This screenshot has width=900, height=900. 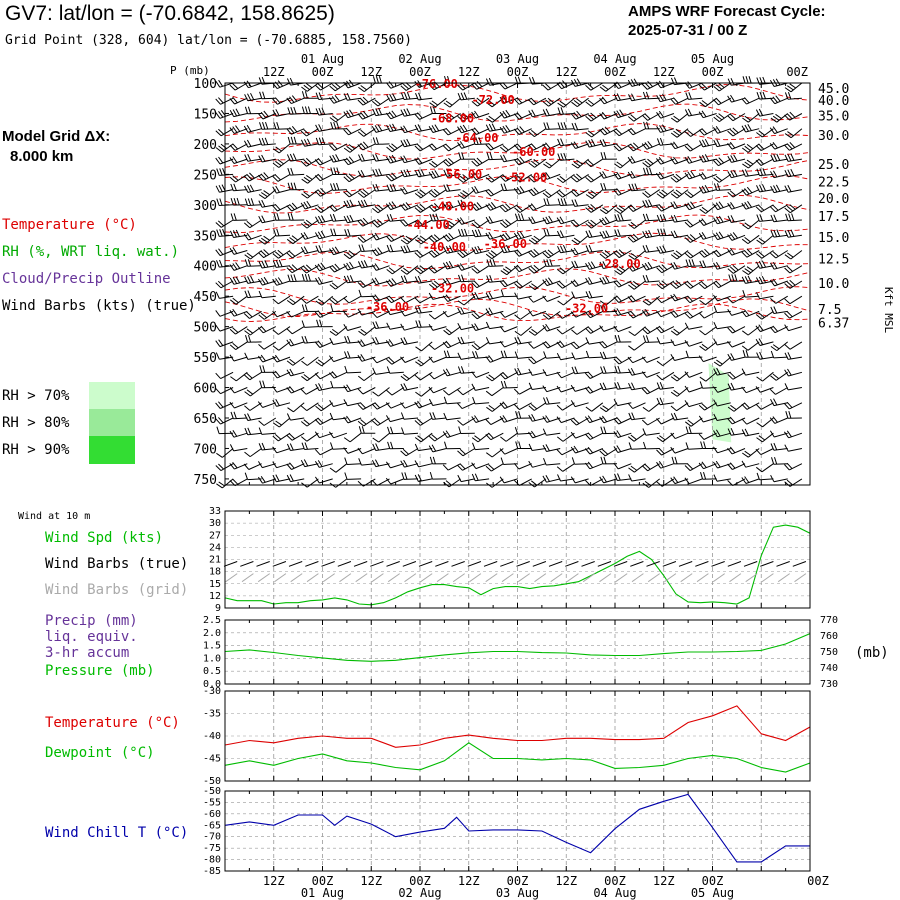 I want to click on bottom-date-label: 05 Aug, so click(x=712, y=893).